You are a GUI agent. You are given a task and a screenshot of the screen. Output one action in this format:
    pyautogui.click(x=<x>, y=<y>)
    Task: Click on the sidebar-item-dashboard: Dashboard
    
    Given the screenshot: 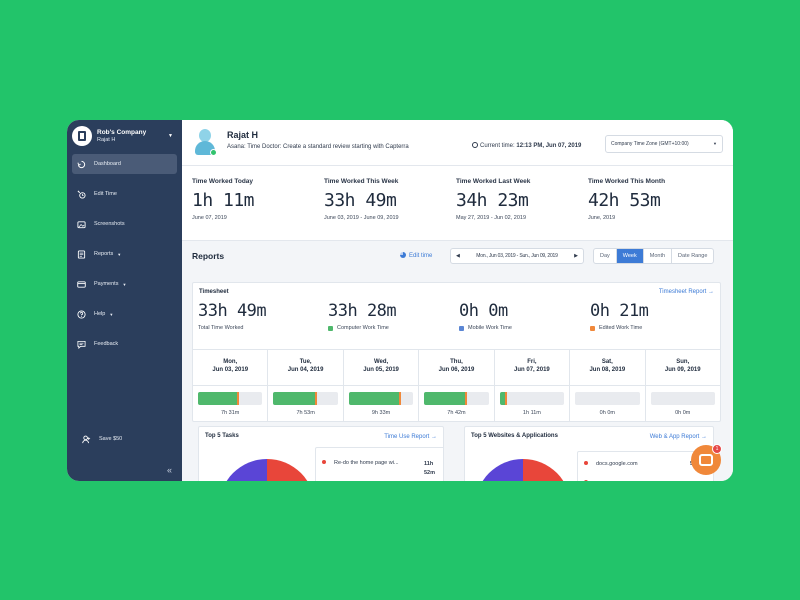 What is the action you would take?
    pyautogui.click(x=124, y=164)
    